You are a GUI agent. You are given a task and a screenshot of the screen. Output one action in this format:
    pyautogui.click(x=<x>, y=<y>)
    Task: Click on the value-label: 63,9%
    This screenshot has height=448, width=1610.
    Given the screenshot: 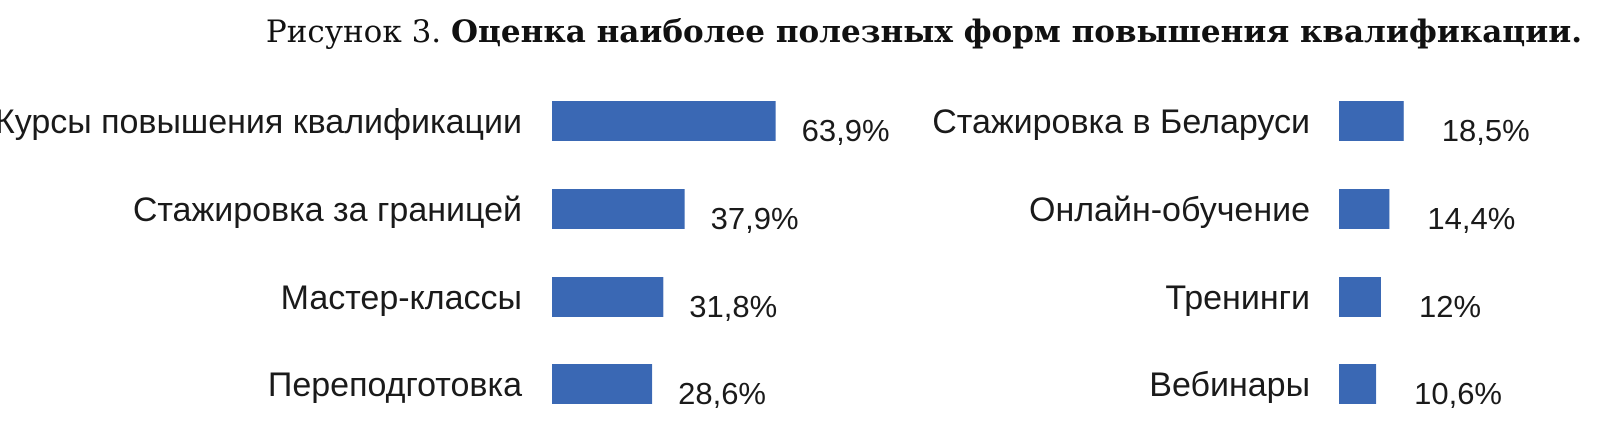 What is the action you would take?
    pyautogui.click(x=846, y=130)
    